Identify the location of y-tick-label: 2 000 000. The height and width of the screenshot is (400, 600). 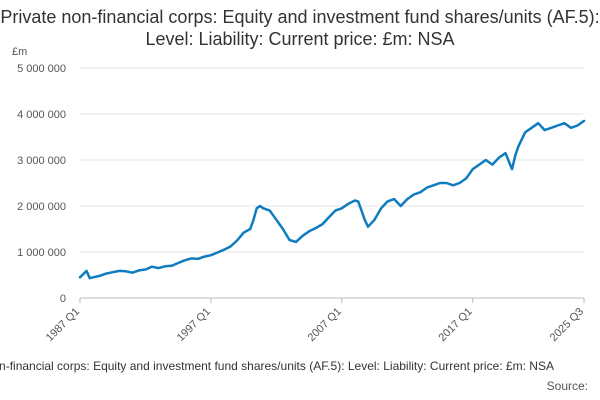
(41, 207).